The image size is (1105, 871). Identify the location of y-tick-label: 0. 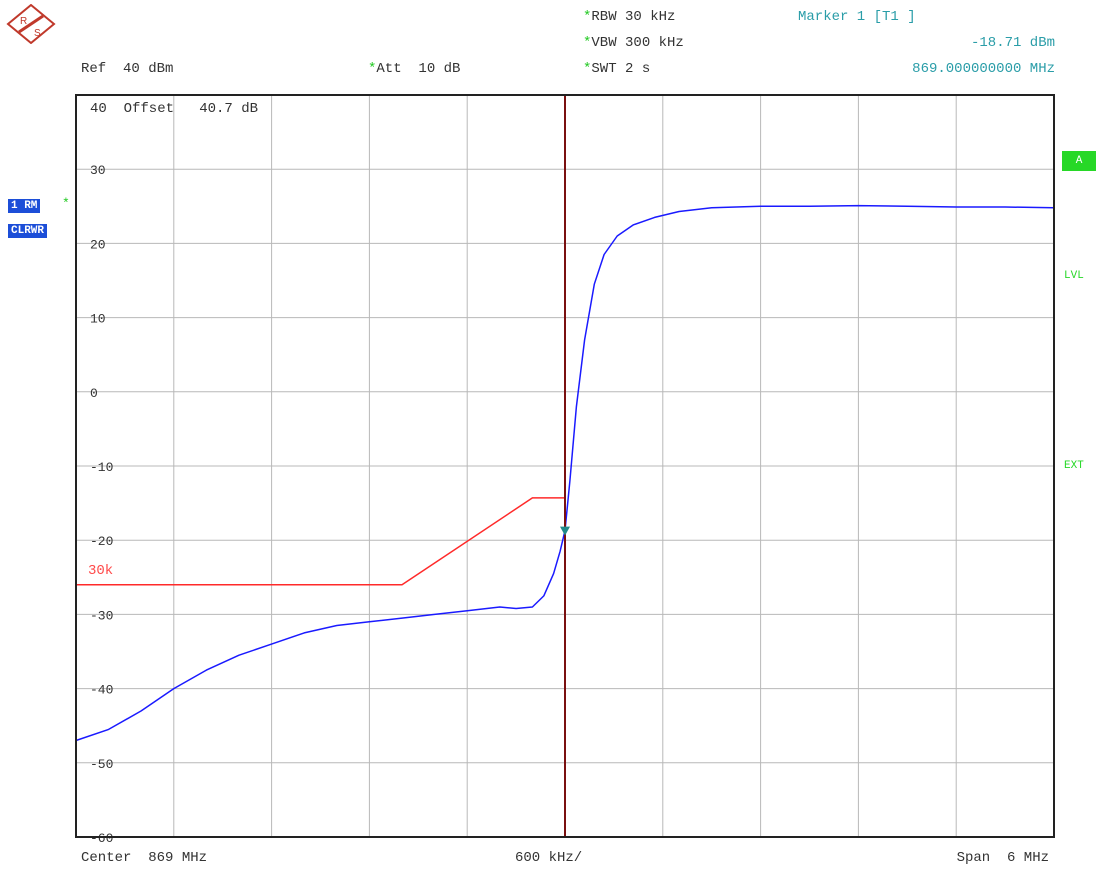
(94, 393).